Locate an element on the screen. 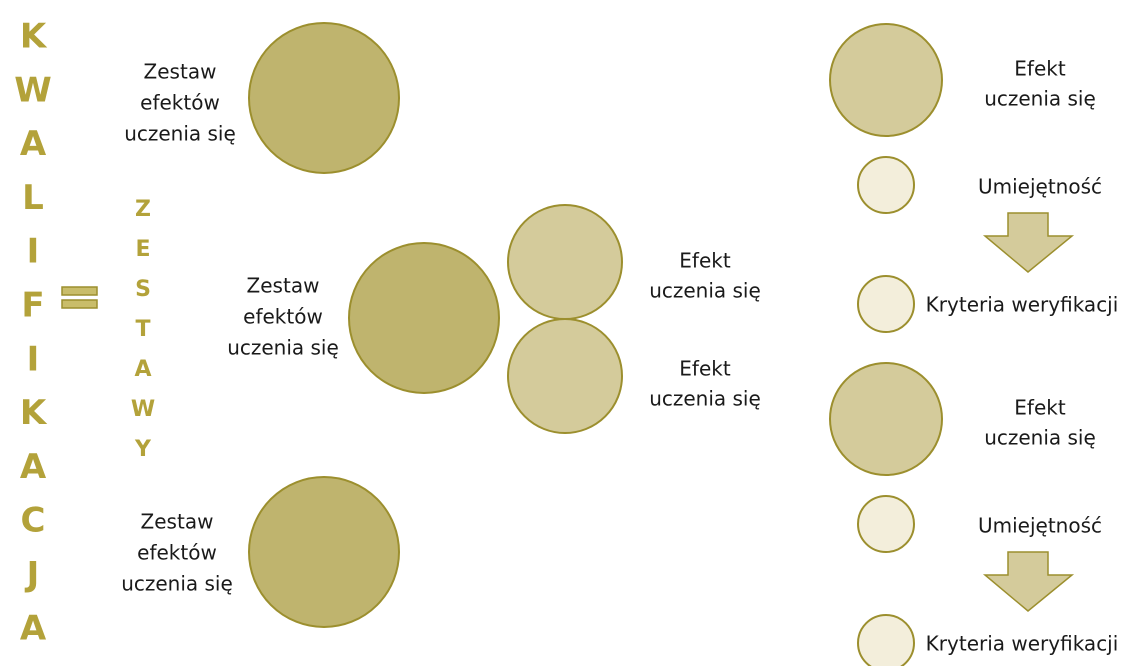 The width and height of the screenshot is (1133, 666). vertical-letter: T is located at coordinates (142, 329).